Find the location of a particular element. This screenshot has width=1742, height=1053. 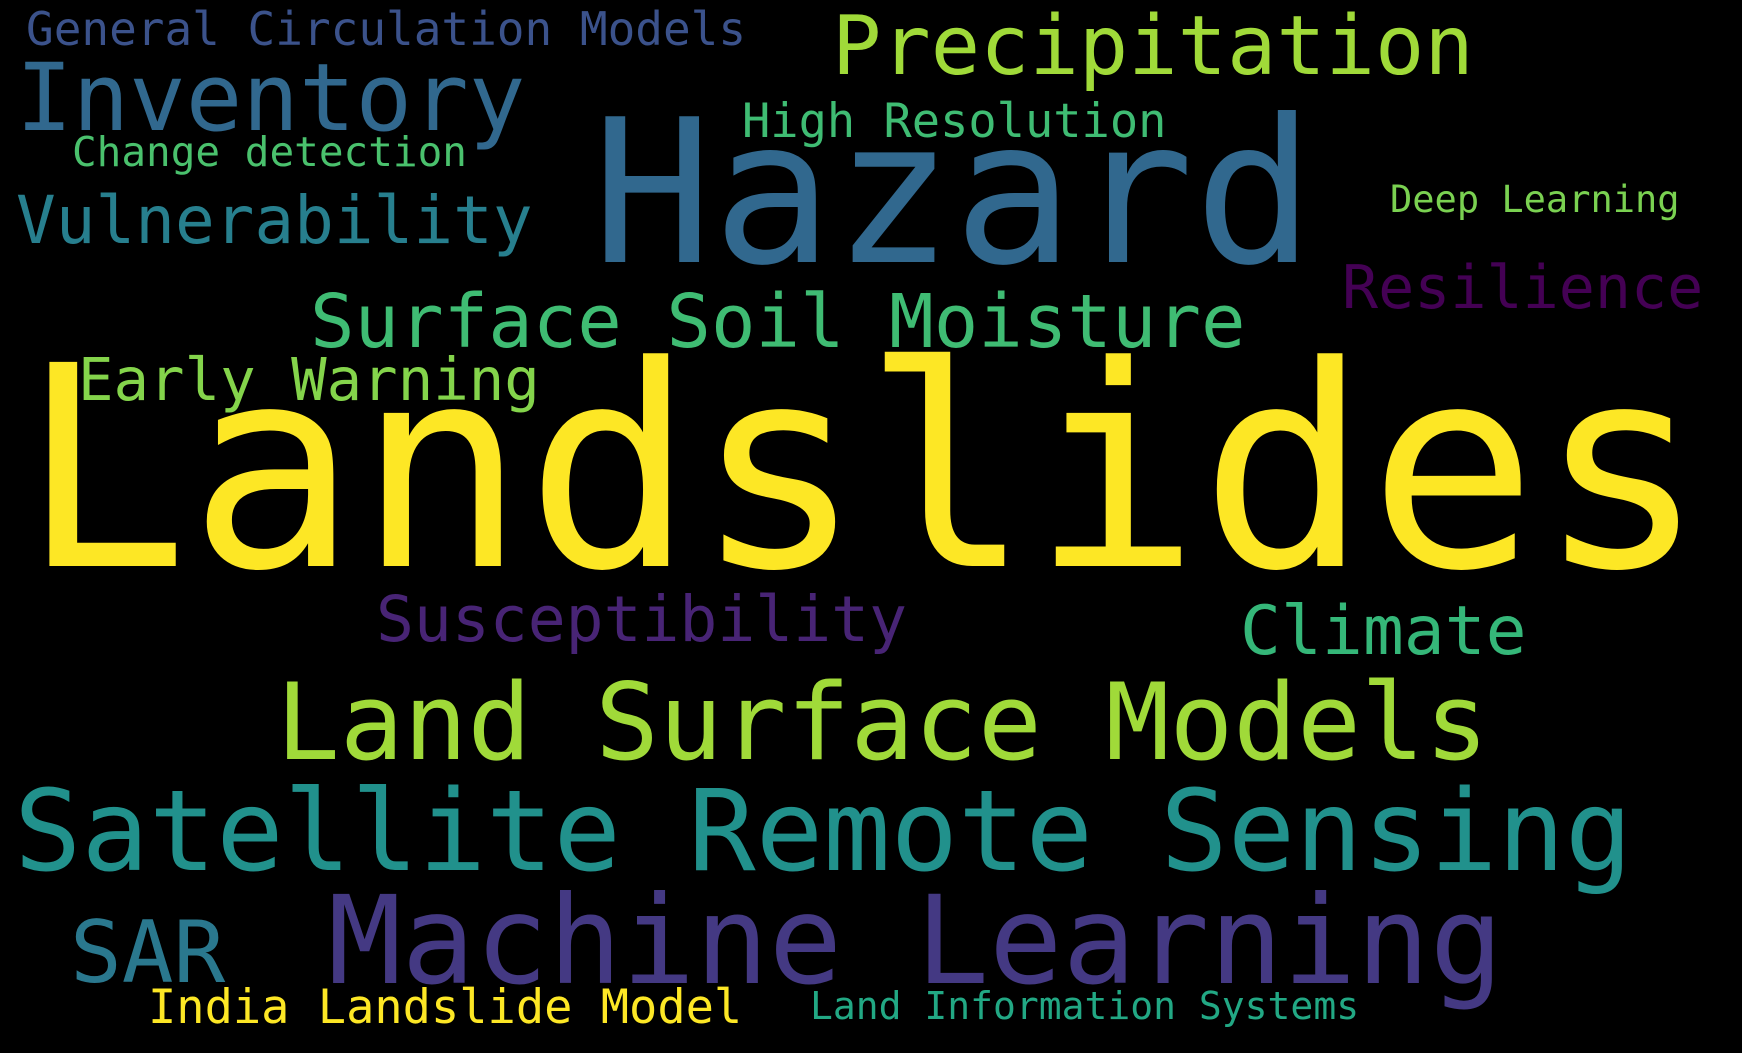

word-deep-learning: Deep Learning is located at coordinates (1535, 199).